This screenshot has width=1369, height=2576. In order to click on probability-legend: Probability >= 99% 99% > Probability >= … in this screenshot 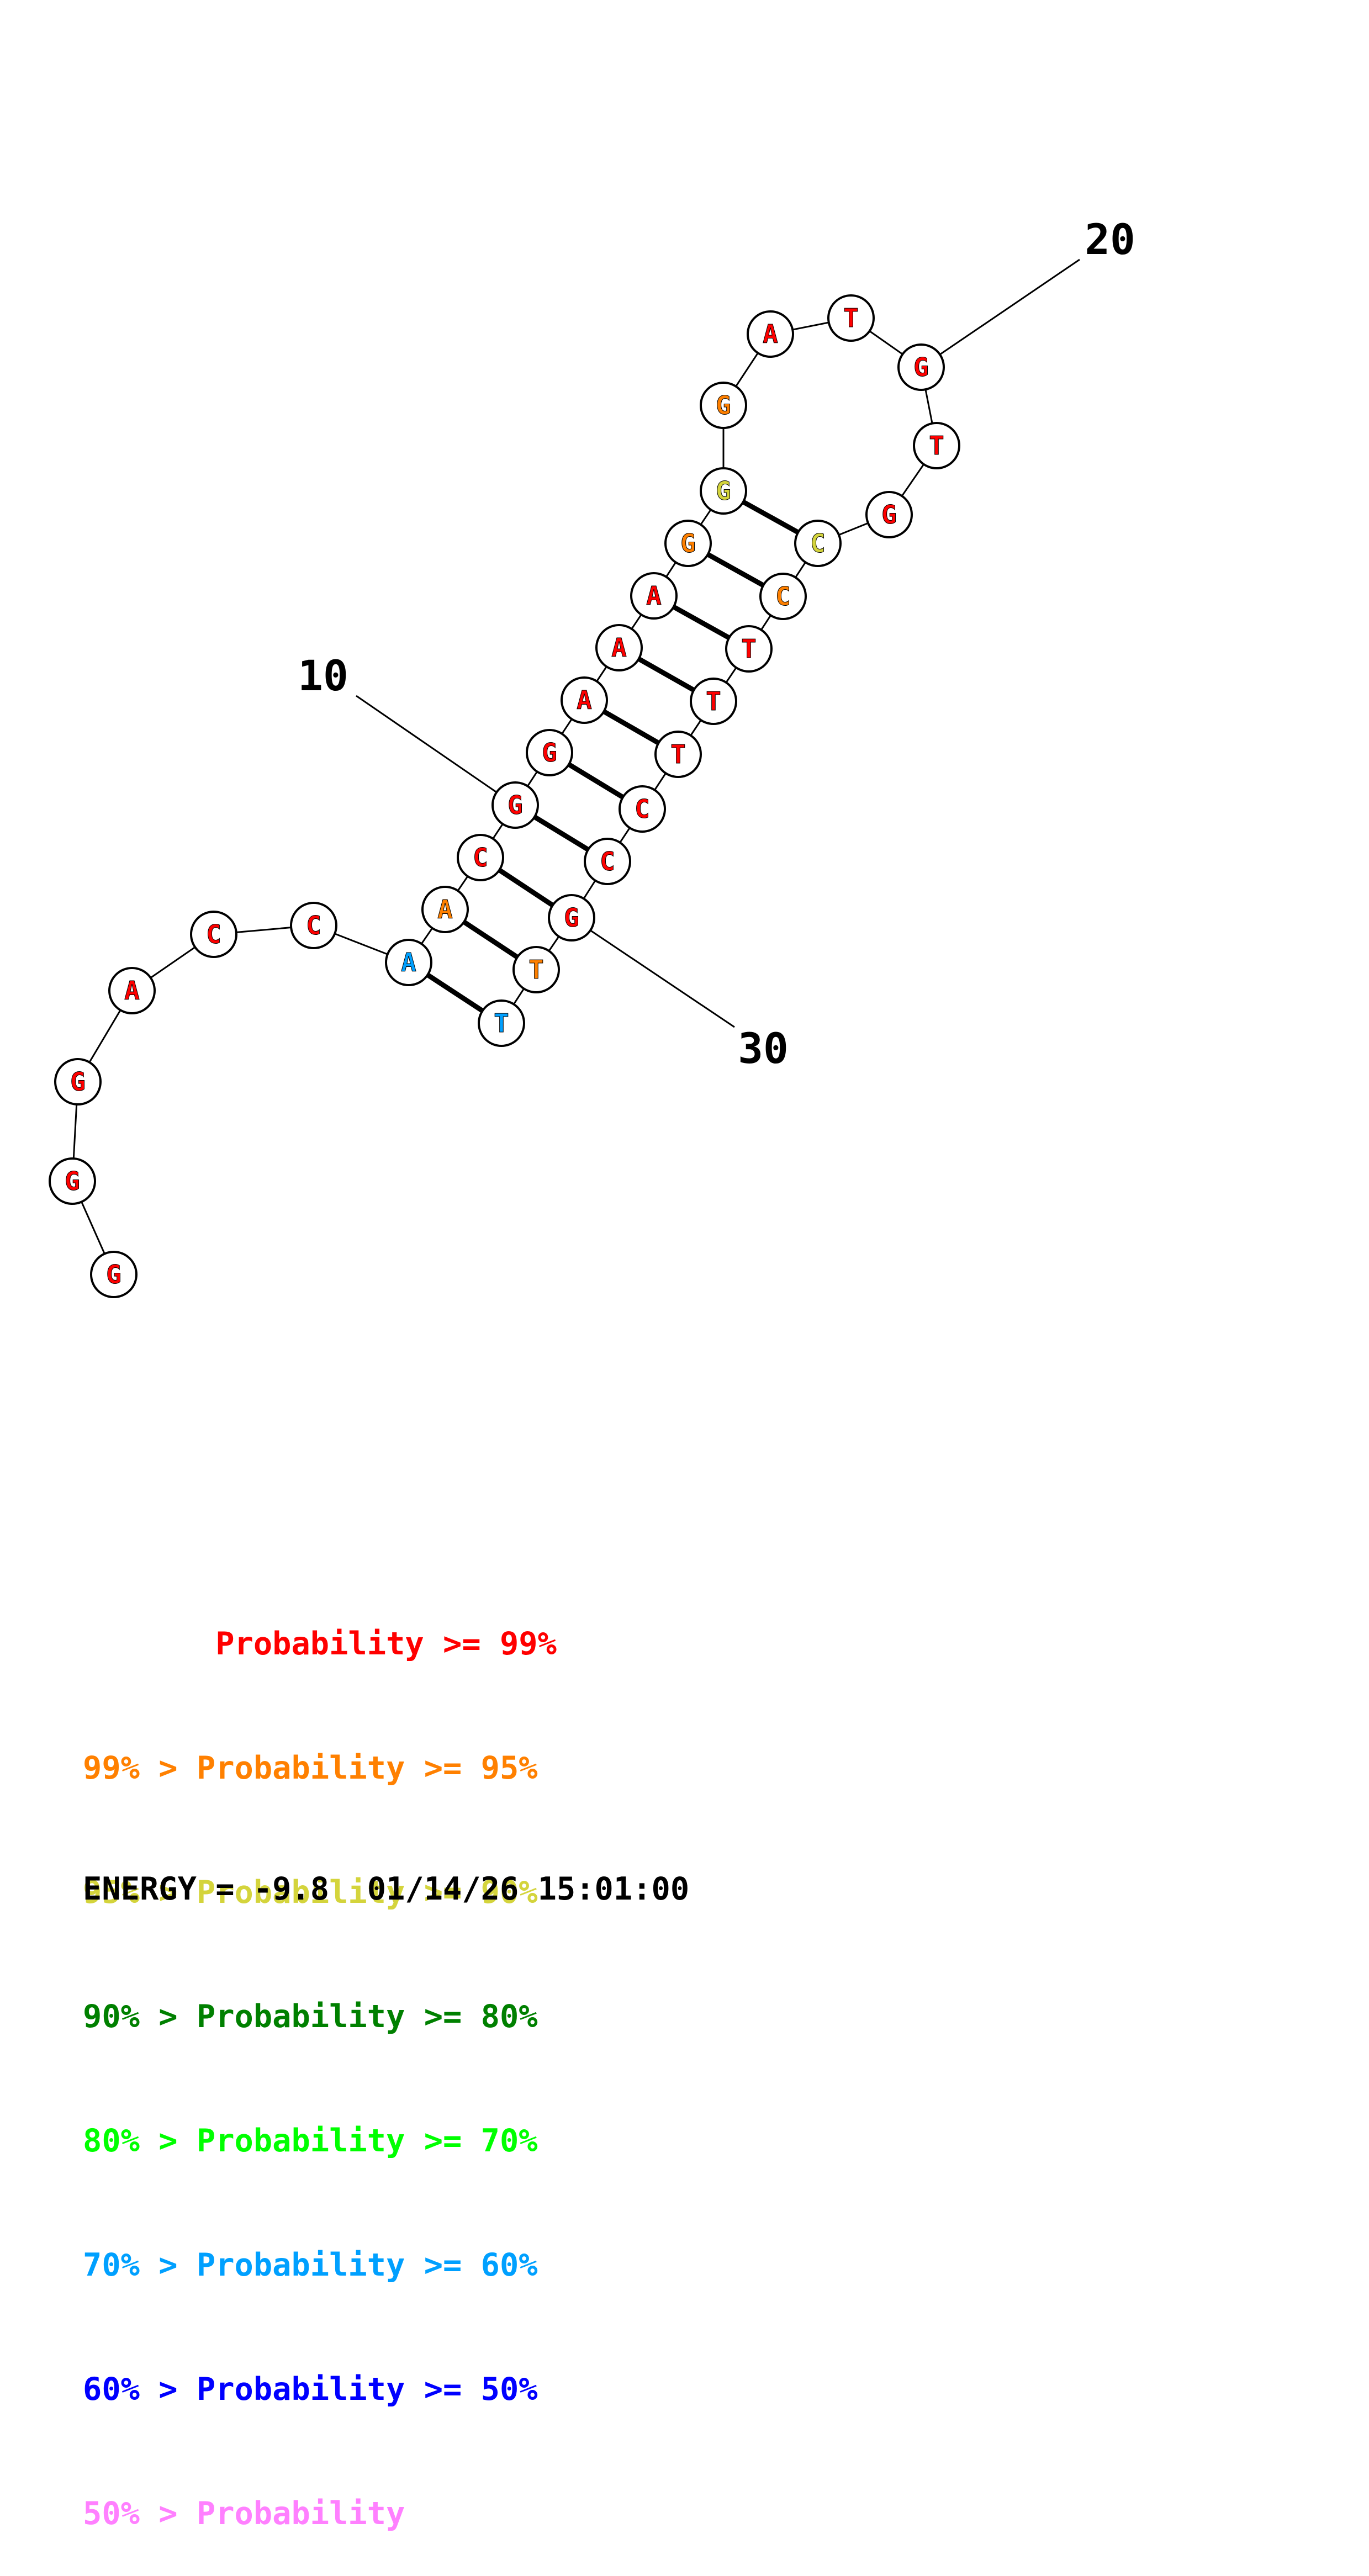, I will do `click(320, 2058)`.